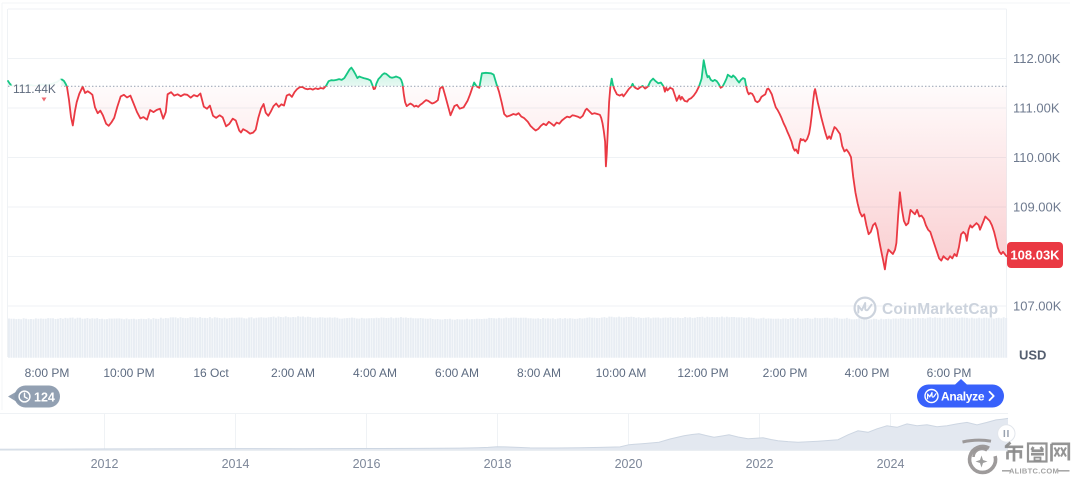  I want to click on svg-text: 2024, so click(891, 464).